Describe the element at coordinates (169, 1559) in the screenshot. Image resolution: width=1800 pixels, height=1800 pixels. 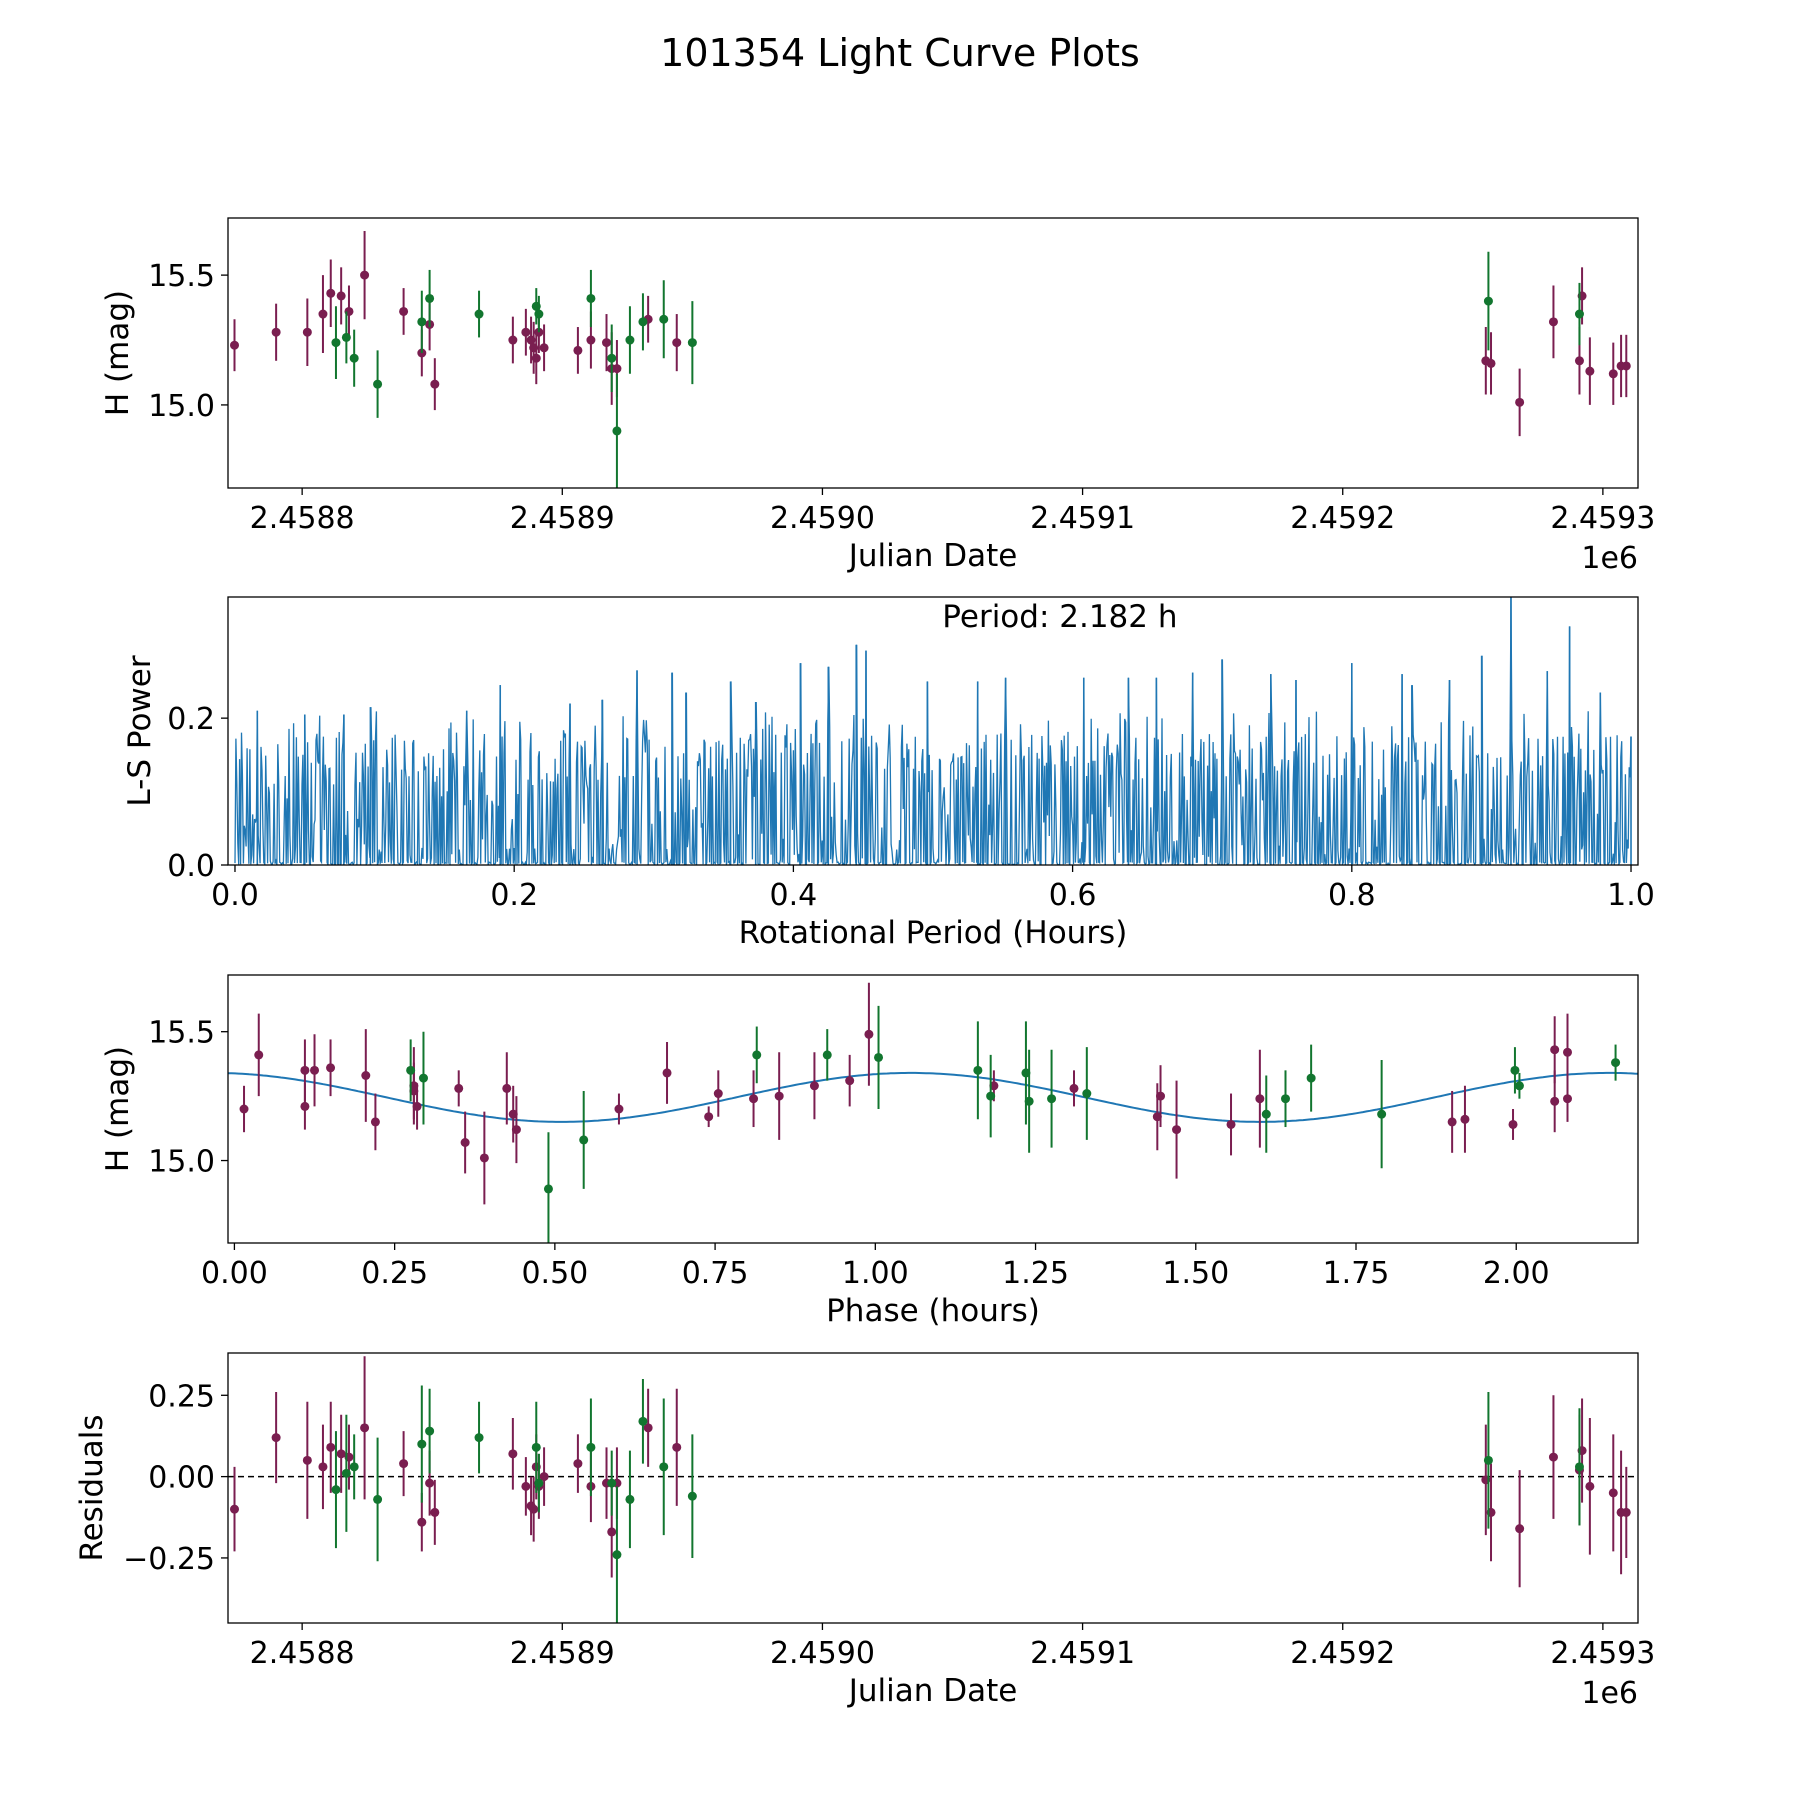
I see `y-tick-label: −0.25` at that location.